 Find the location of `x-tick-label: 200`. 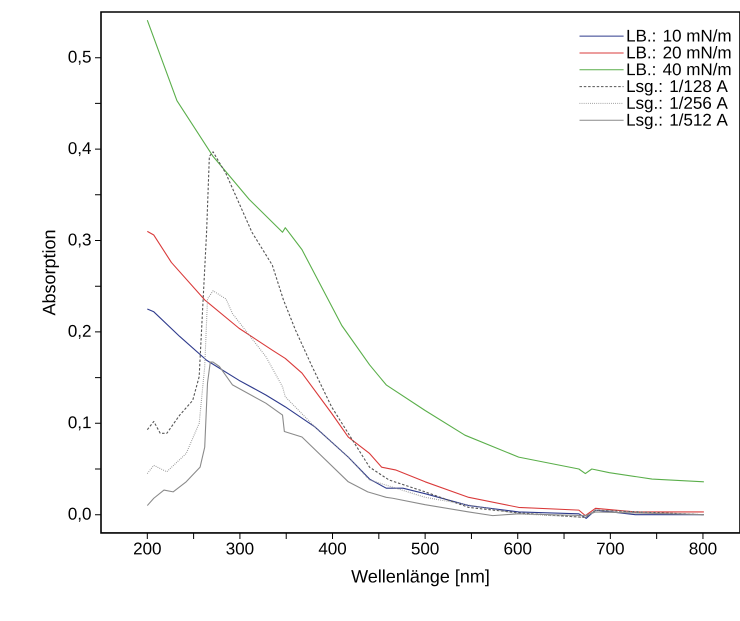

x-tick-label: 200 is located at coordinates (147, 548).